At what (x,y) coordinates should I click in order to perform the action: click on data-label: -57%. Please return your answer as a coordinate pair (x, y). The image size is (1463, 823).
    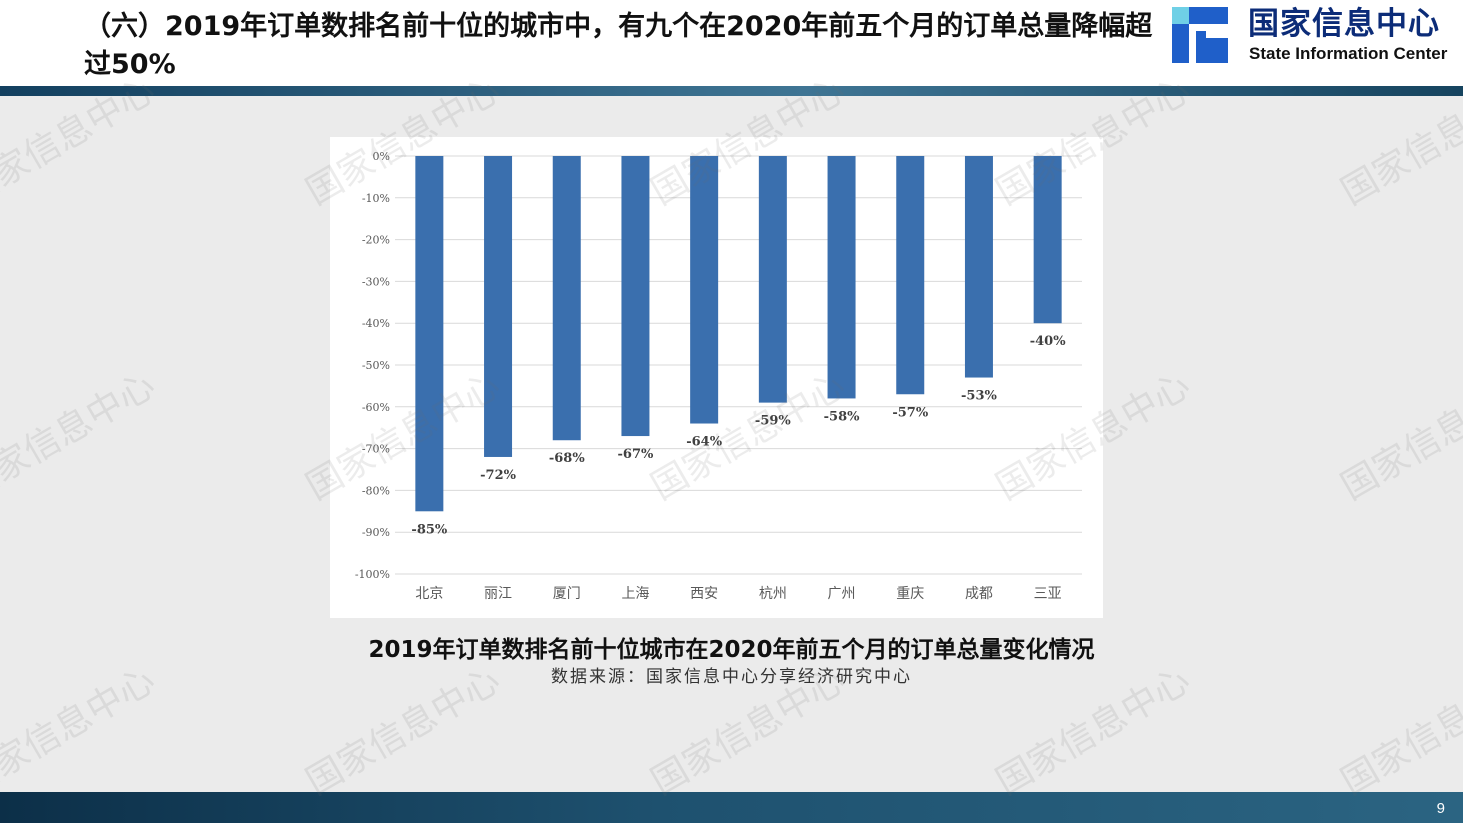
    Looking at the image, I should click on (910, 412).